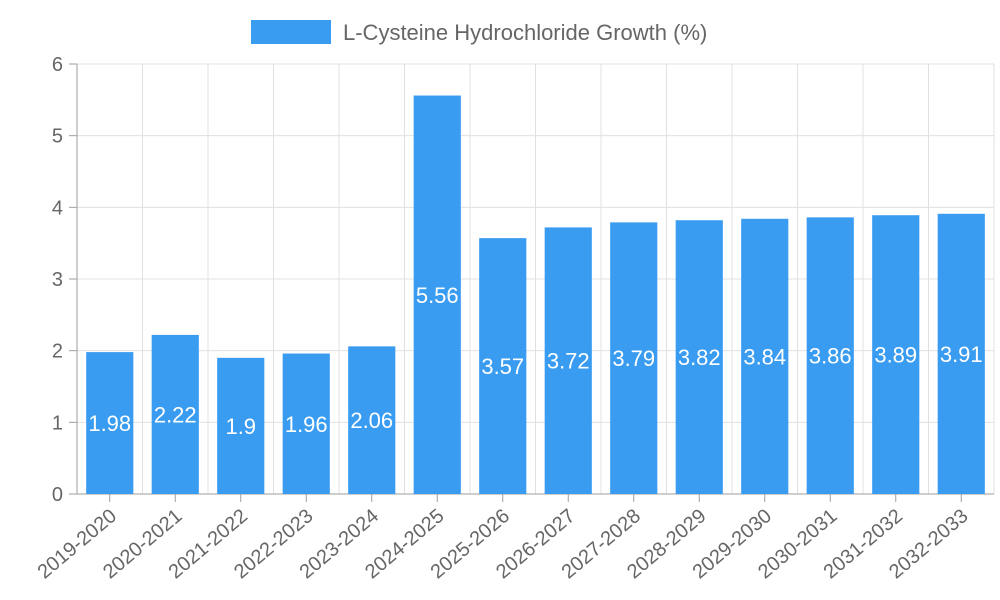  What do you see at coordinates (57, 280) in the screenshot?
I see `y-tick-label: 3` at bounding box center [57, 280].